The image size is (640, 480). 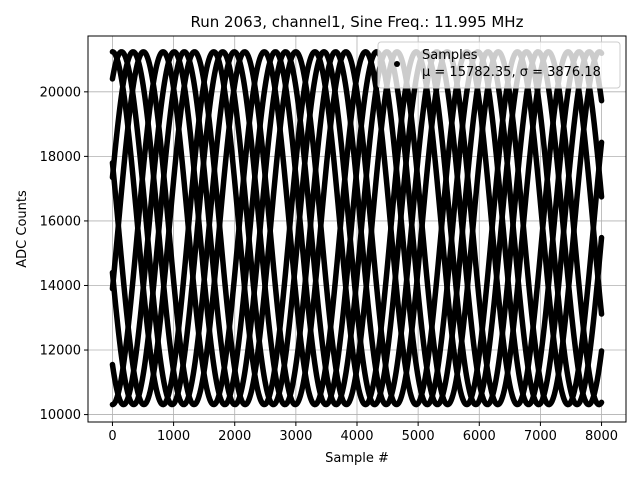 What do you see at coordinates (357, 458) in the screenshot?
I see `x-axis-label: Sample #` at bounding box center [357, 458].